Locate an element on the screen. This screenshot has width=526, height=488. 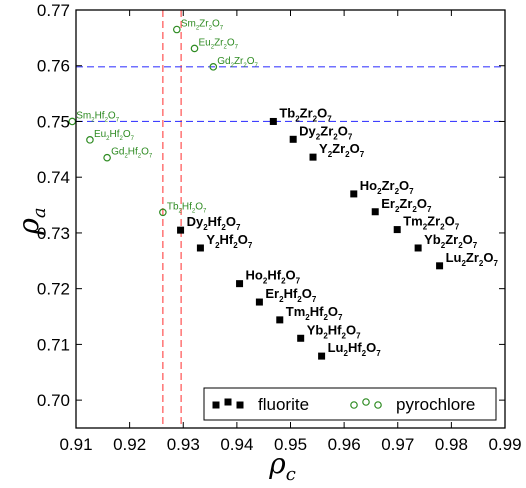
legend: fluorite pyrochlore is located at coordinates (350, 404).